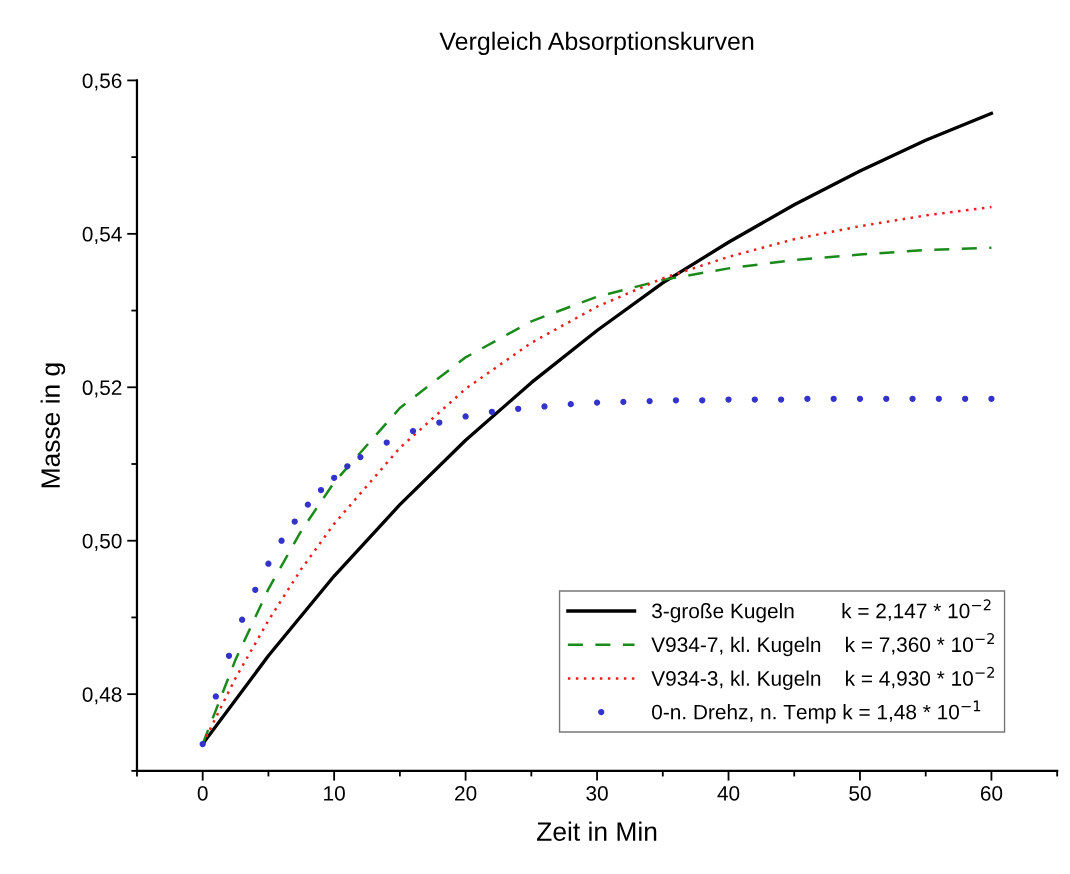 The height and width of the screenshot is (874, 1070). What do you see at coordinates (821, 611) in the screenshot?
I see `legend-label: 3-große Kugeln k = 2,147 * 10$^{−2}$` at bounding box center [821, 611].